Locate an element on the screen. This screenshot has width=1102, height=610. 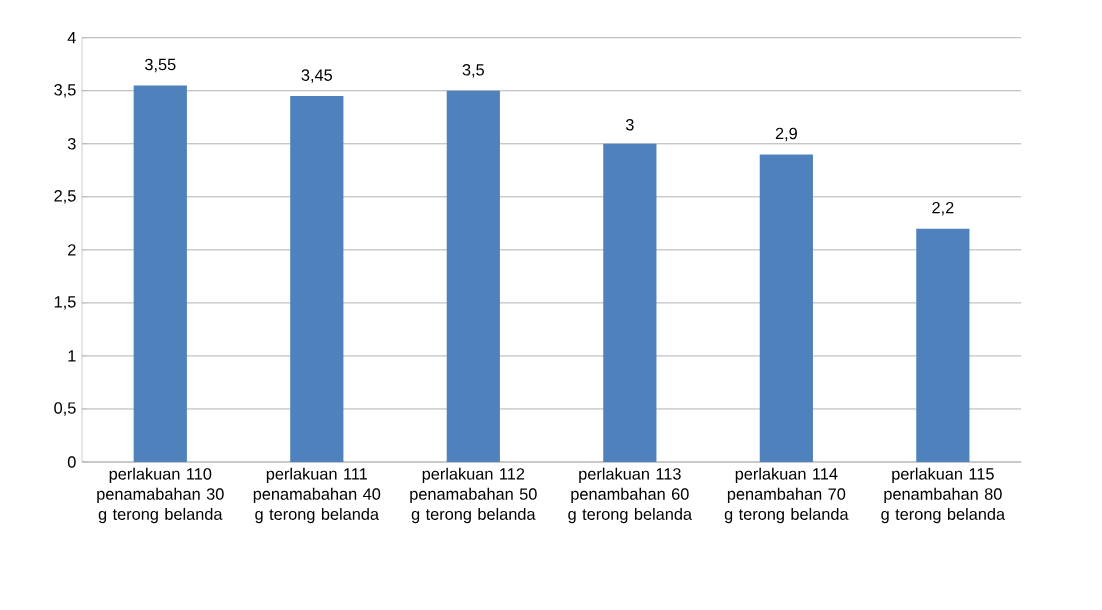
y-tick-label: 1 is located at coordinates (72, 356).